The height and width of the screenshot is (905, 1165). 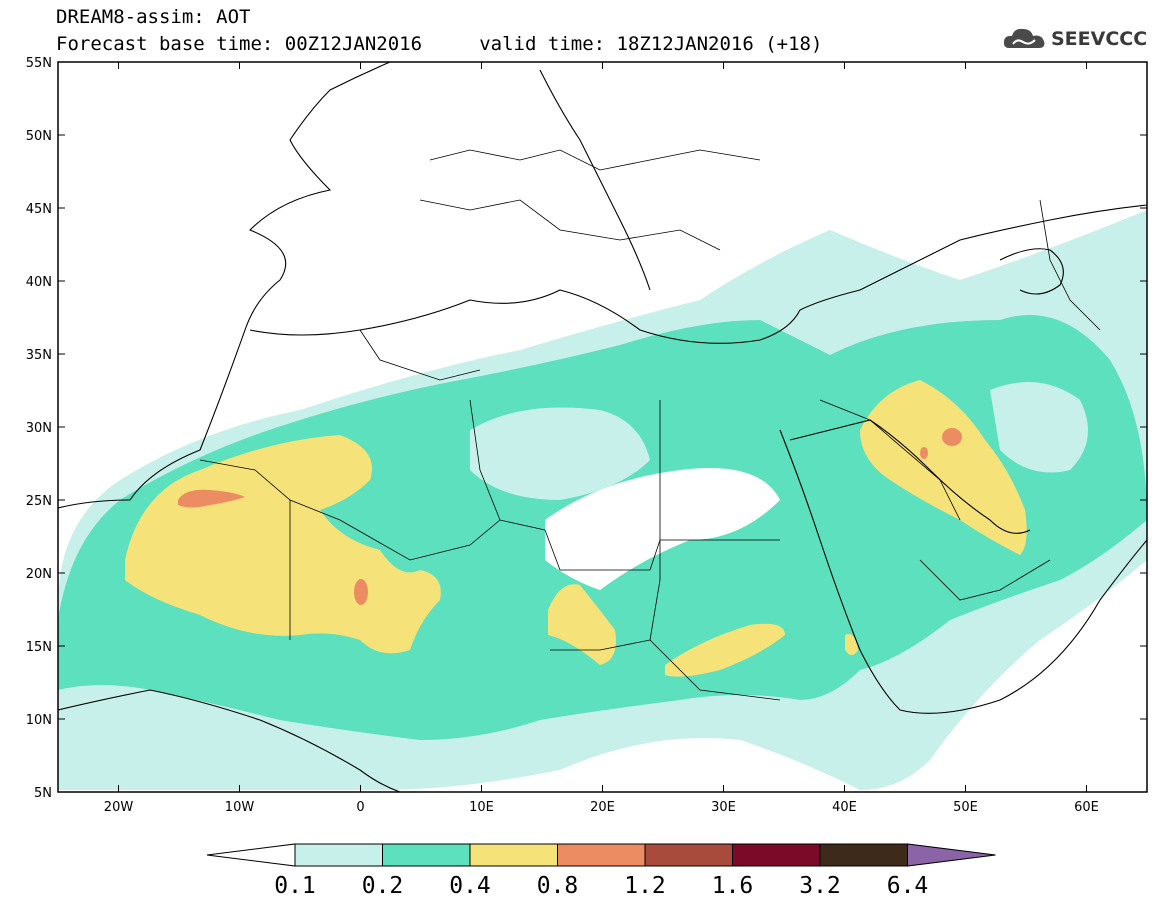 I want to click on colorbar-label: 6.4, so click(x=908, y=886).